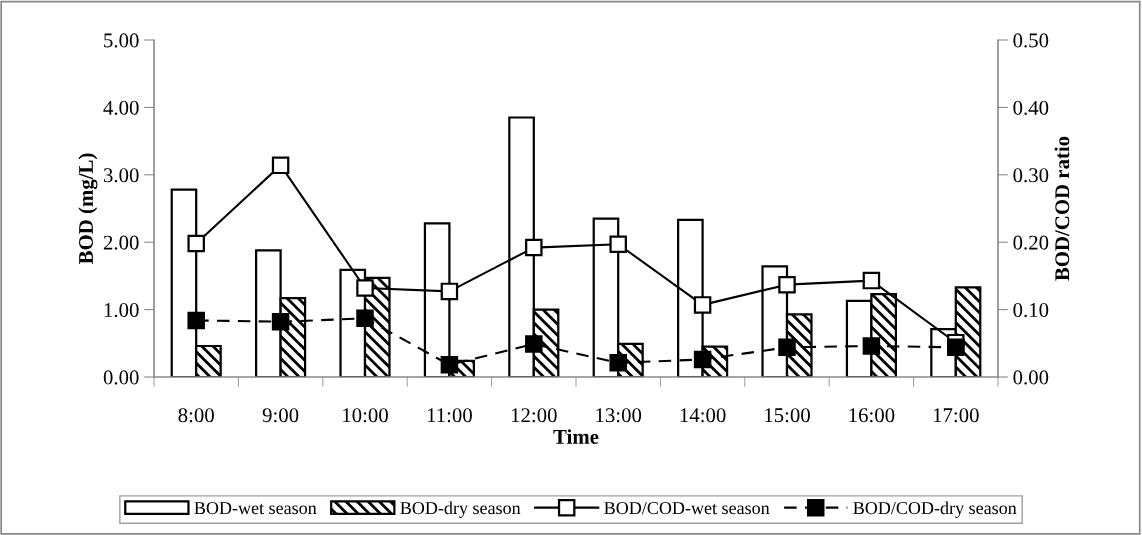 The image size is (1142, 535). What do you see at coordinates (619, 415) in the screenshot?
I see `x-tick-label: 13:00` at bounding box center [619, 415].